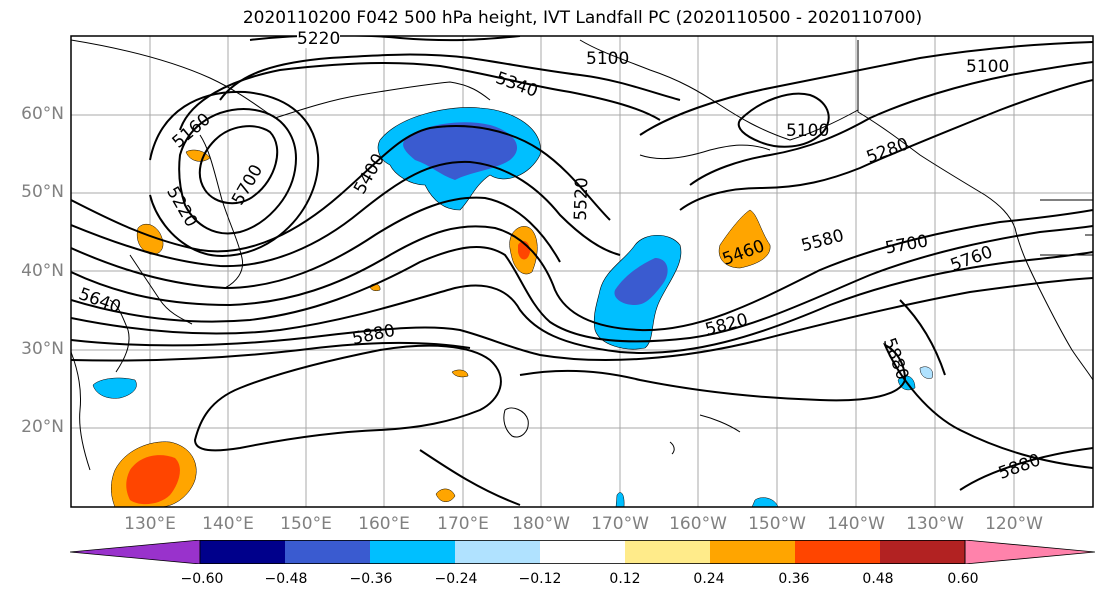 The image size is (1105, 601). I want to click on ivt-positive-region-east-pacific, so click(744, 239).